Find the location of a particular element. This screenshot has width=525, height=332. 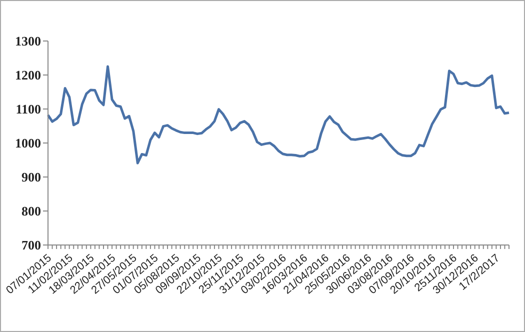

y-tick-label: 700 is located at coordinates (31, 245).